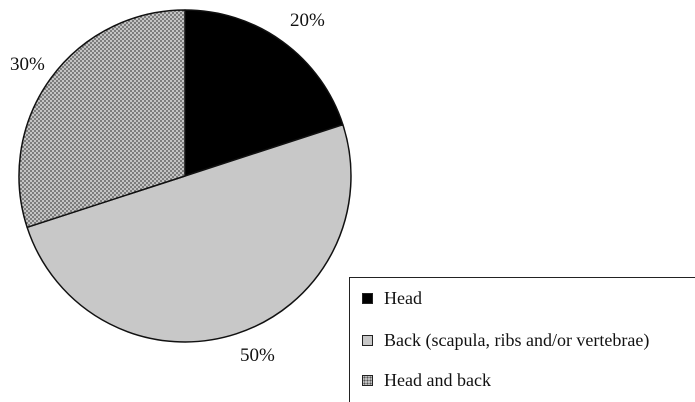  Describe the element at coordinates (257, 355) in the screenshot. I see `slice-label-back: 50%` at that location.